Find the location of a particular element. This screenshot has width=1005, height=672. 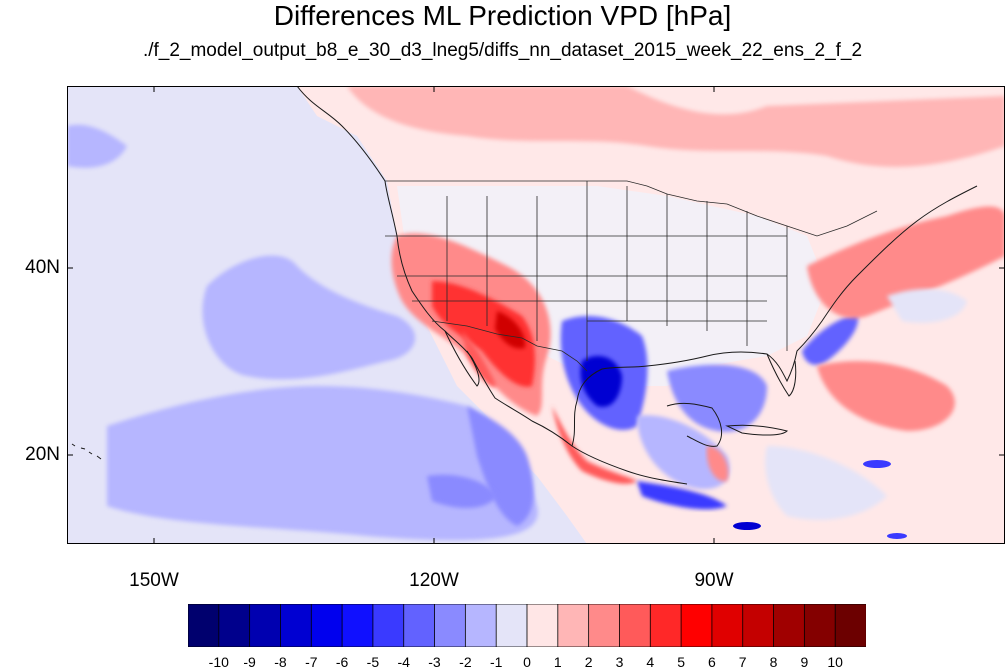

colorbar-tick-label: 5 is located at coordinates (681, 662).